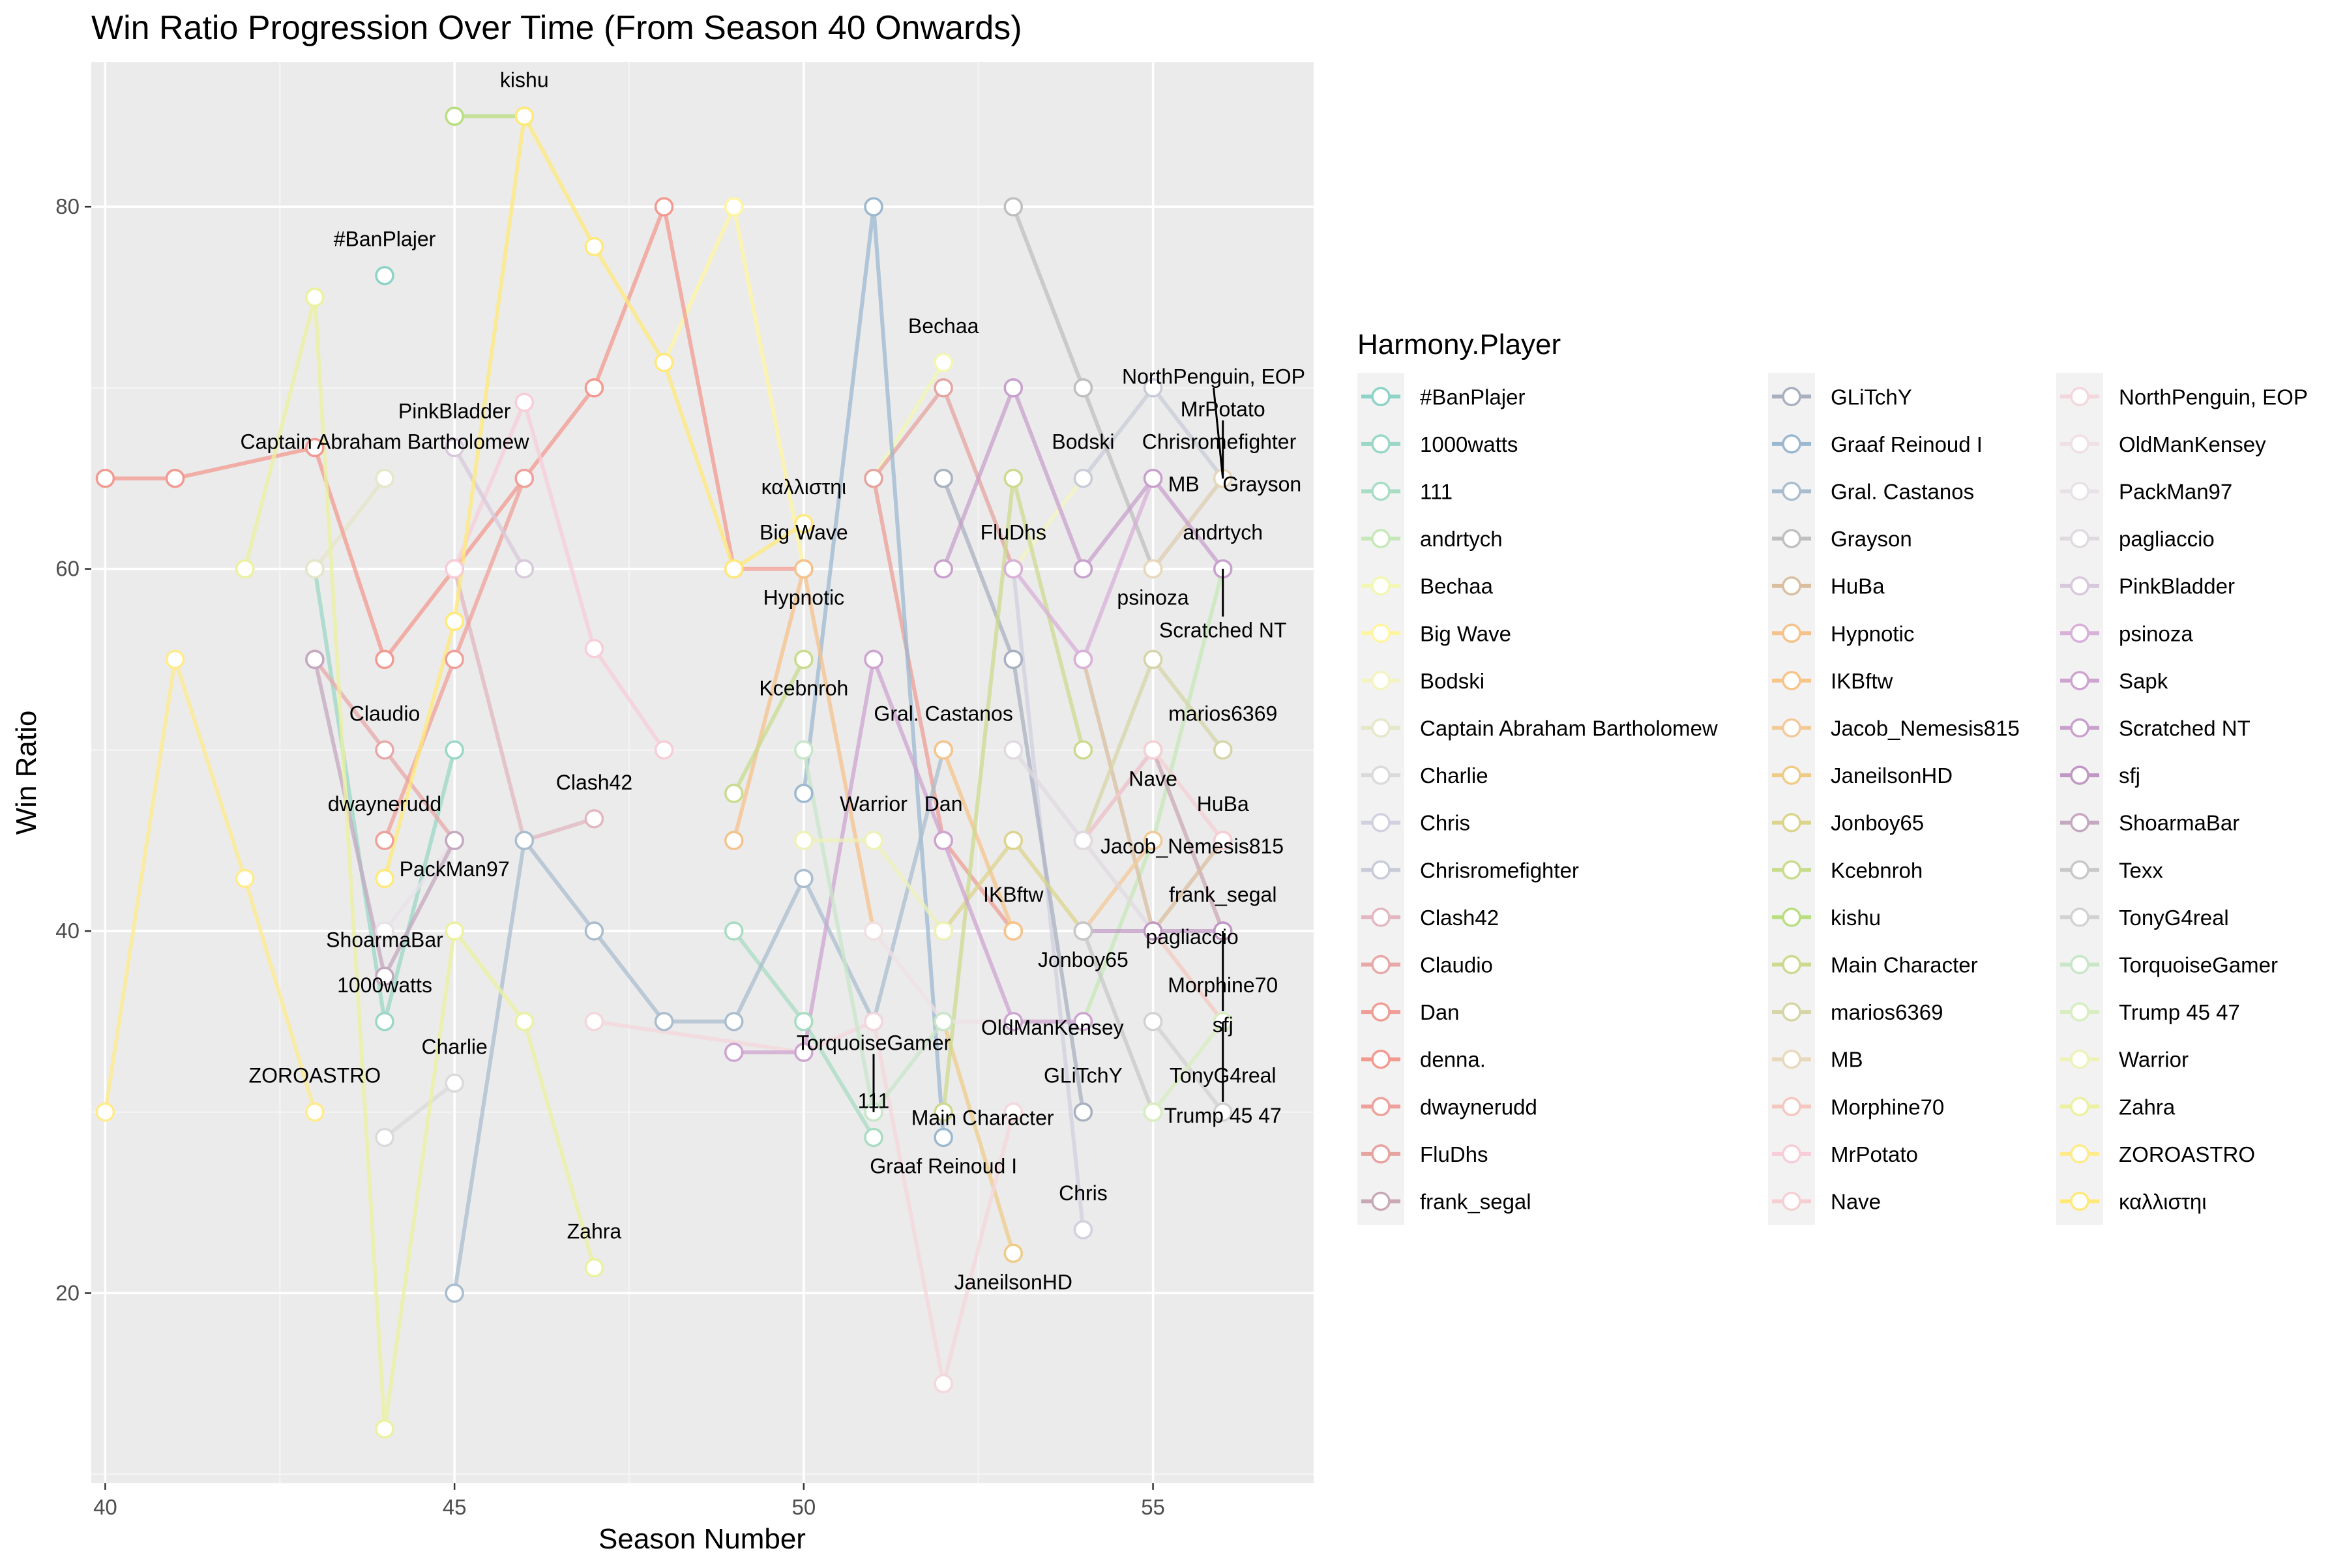 The height and width of the screenshot is (1568, 2347). Describe the element at coordinates (2163, 1202) in the screenshot. I see `legend-entry-label: καλλιστηι` at that location.